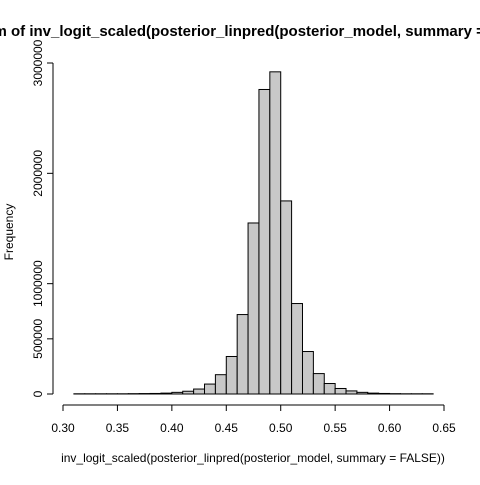  What do you see at coordinates (38, 173) in the screenshot?
I see `y-tick-label: 2000000` at bounding box center [38, 173].